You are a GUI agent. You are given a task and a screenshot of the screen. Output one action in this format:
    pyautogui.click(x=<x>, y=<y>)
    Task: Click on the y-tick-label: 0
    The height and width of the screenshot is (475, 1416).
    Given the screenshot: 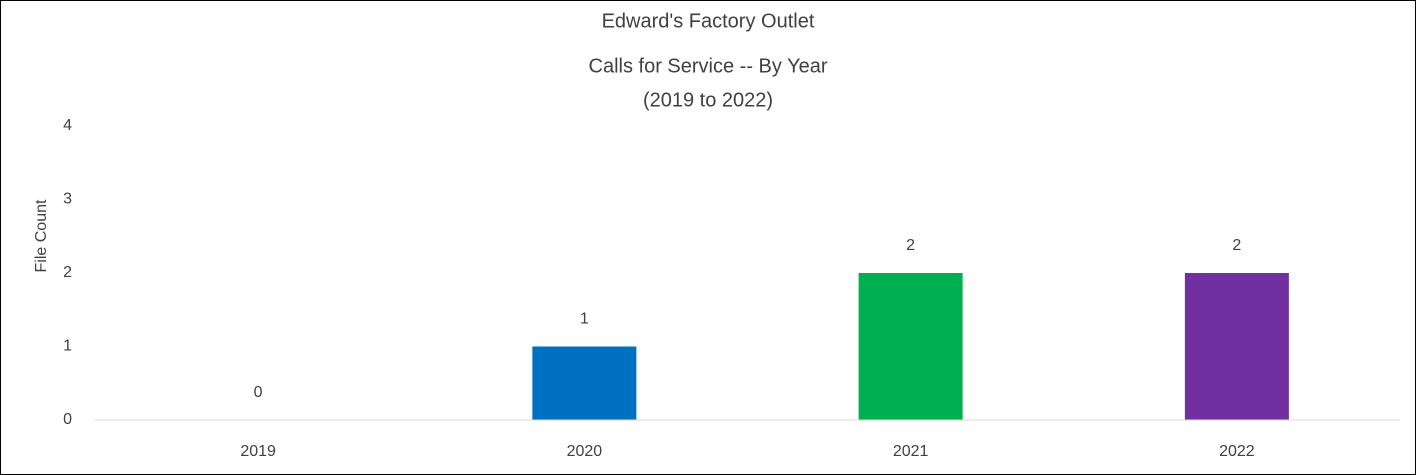 What is the action you would take?
    pyautogui.click(x=67, y=419)
    